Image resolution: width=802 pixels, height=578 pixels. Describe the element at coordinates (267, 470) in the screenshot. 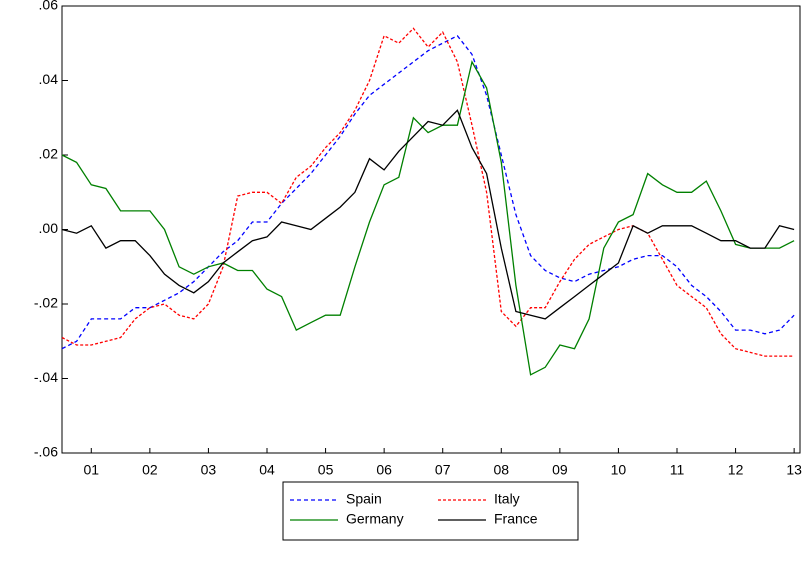

I see `x-tick-label: 04` at that location.